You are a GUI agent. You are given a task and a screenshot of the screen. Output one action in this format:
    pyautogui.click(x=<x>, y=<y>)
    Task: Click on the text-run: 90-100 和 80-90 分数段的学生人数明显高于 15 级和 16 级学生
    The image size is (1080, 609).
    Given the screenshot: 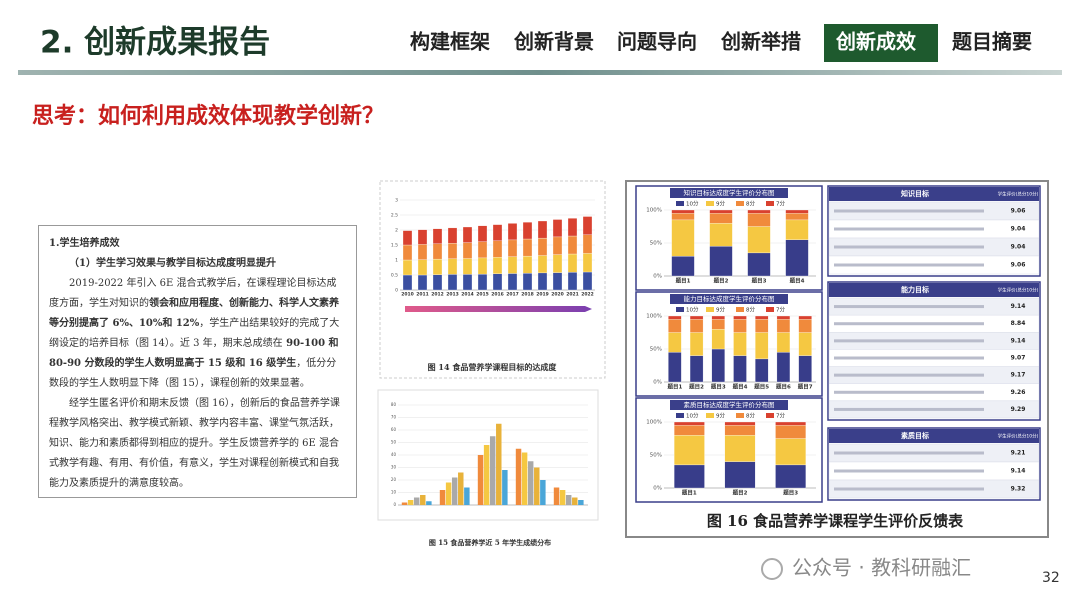 What is the action you would take?
    pyautogui.click(x=194, y=353)
    